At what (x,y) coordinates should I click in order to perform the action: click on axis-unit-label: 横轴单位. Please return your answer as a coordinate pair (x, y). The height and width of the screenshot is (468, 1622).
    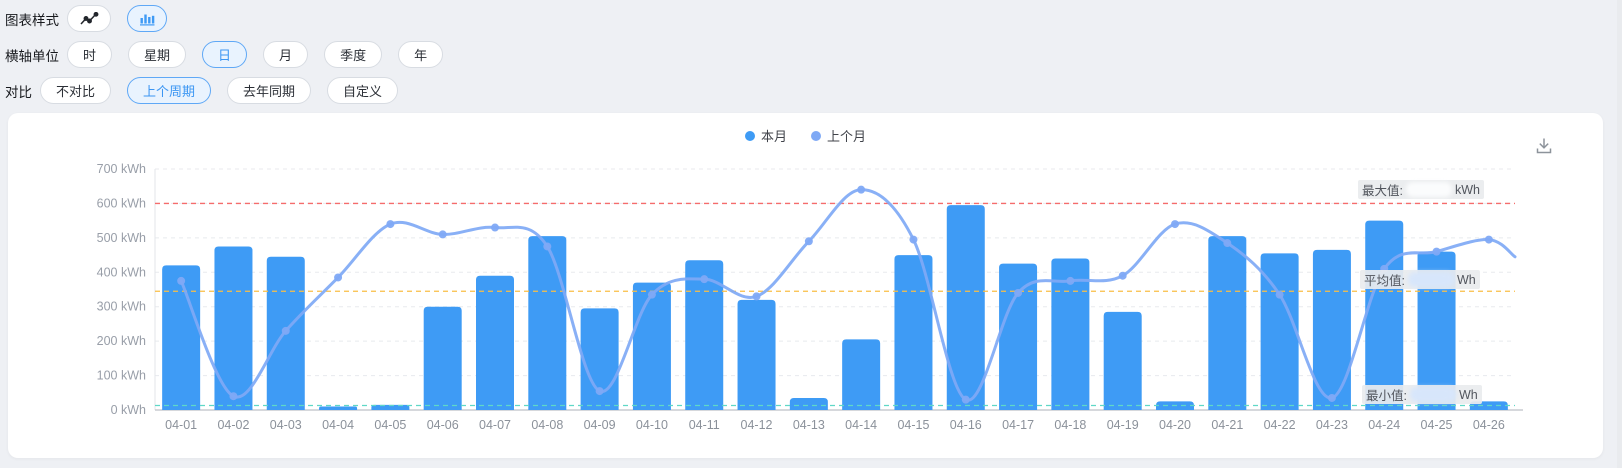
    Looking at the image, I should click on (32, 56).